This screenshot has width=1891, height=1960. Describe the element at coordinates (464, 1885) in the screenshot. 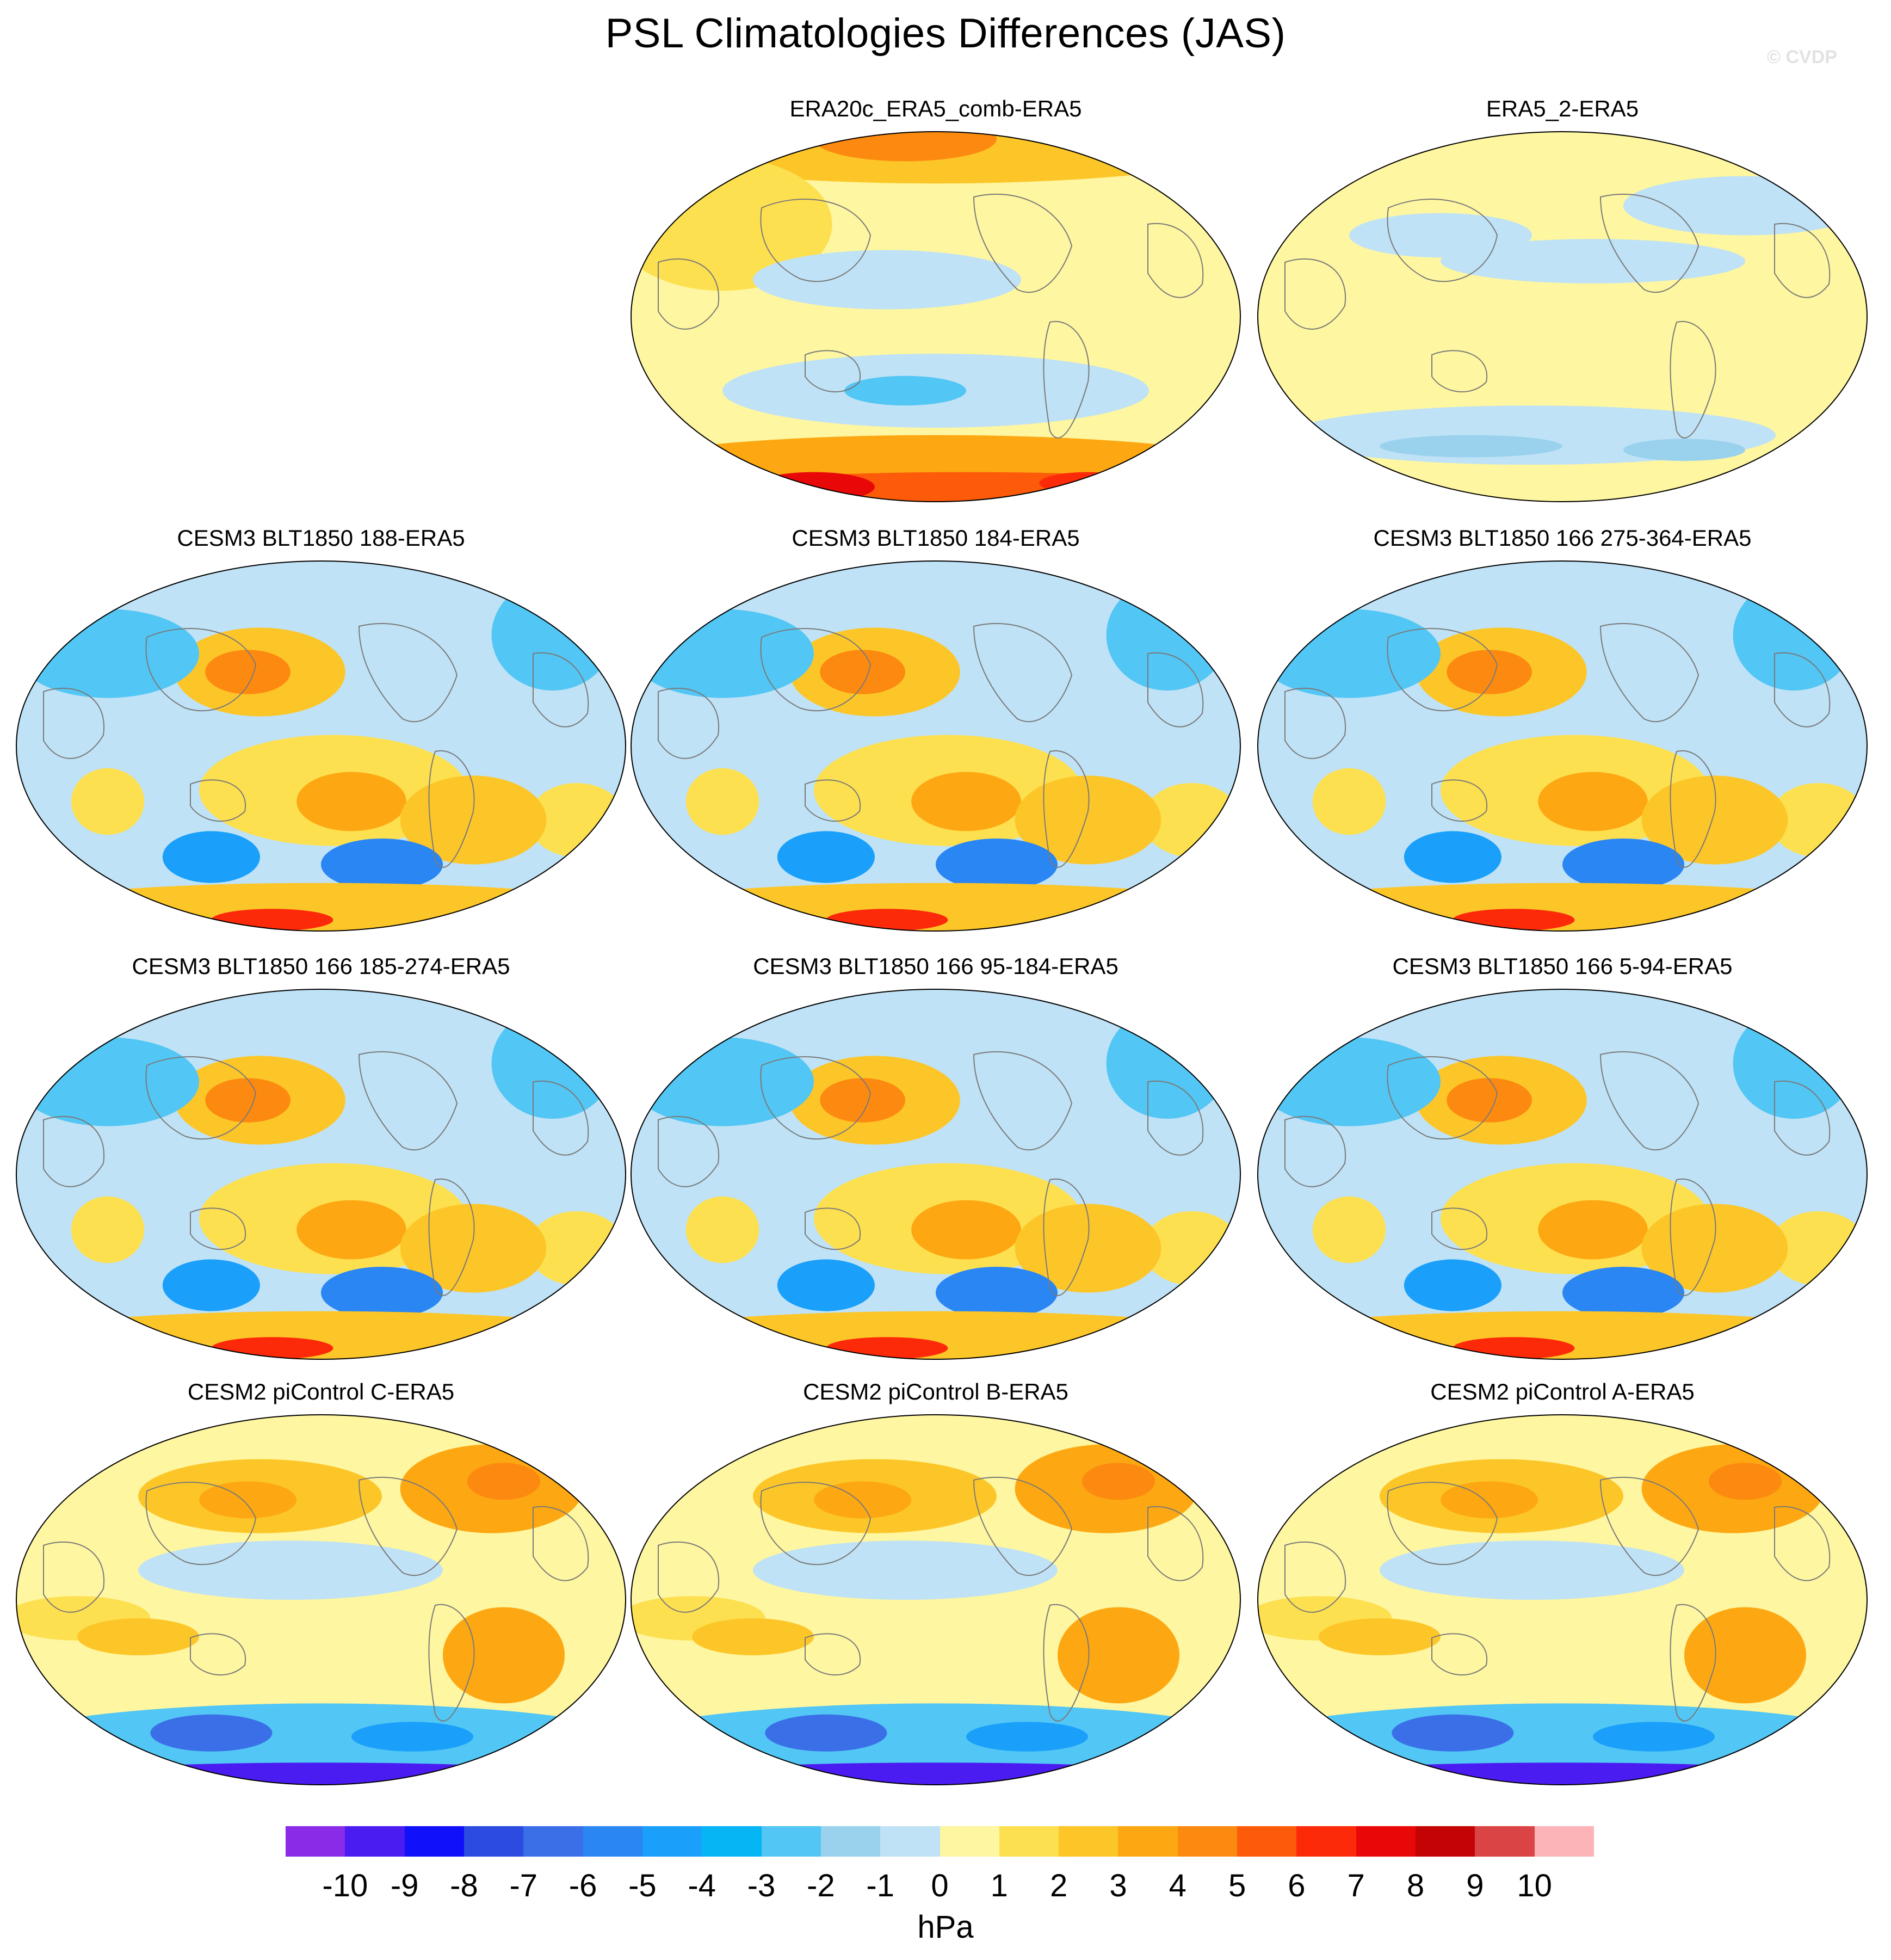

I see `colorbar-tick-label: -8` at that location.